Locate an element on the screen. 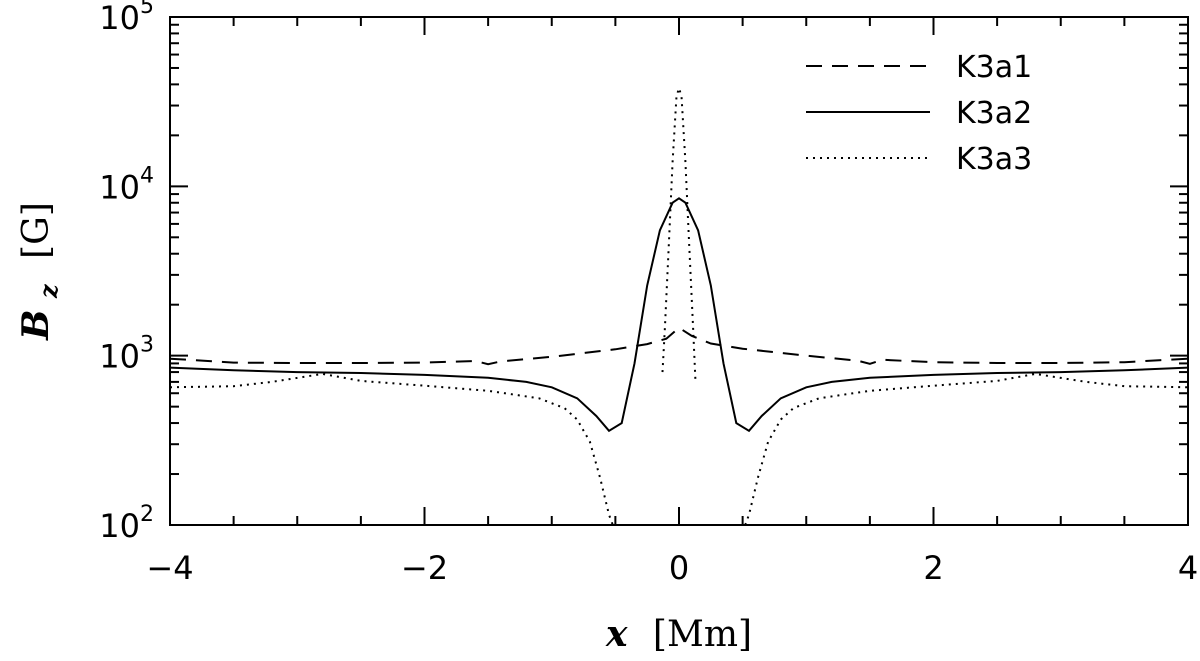 Image resolution: width=1200 pixels, height=661 pixels. x-axis-label: x [Mm] is located at coordinates (678, 634).